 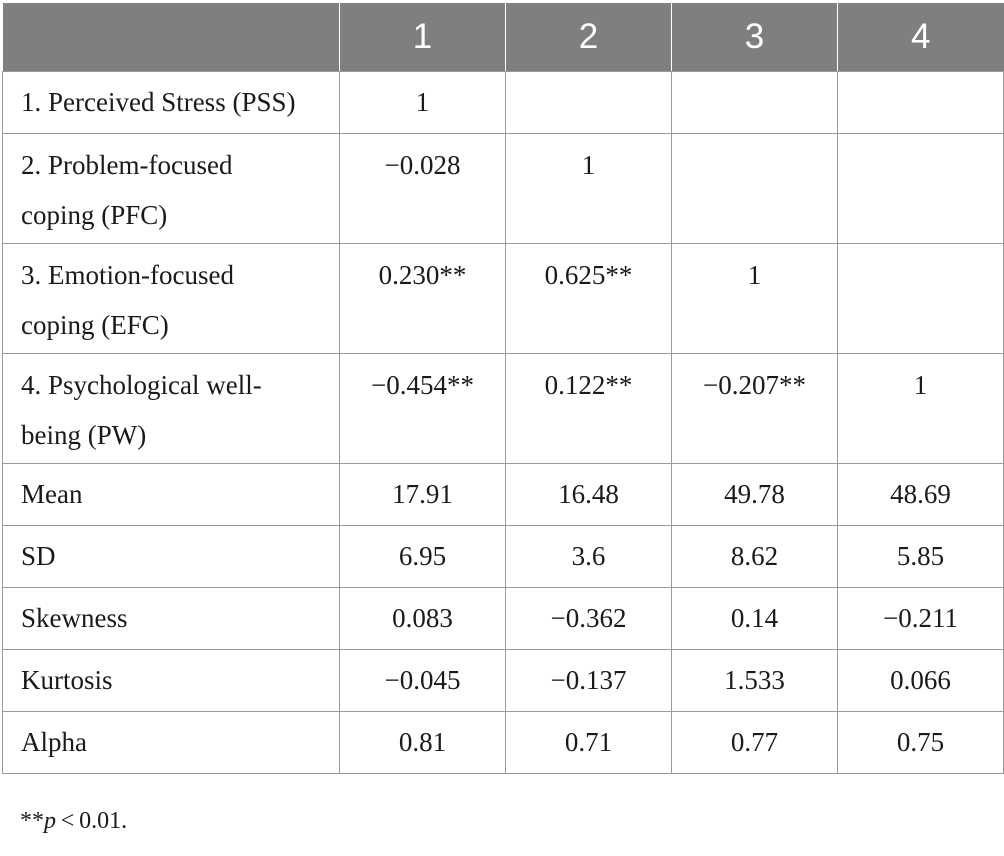 I want to click on table-cell: 1.533, so click(x=754, y=680).